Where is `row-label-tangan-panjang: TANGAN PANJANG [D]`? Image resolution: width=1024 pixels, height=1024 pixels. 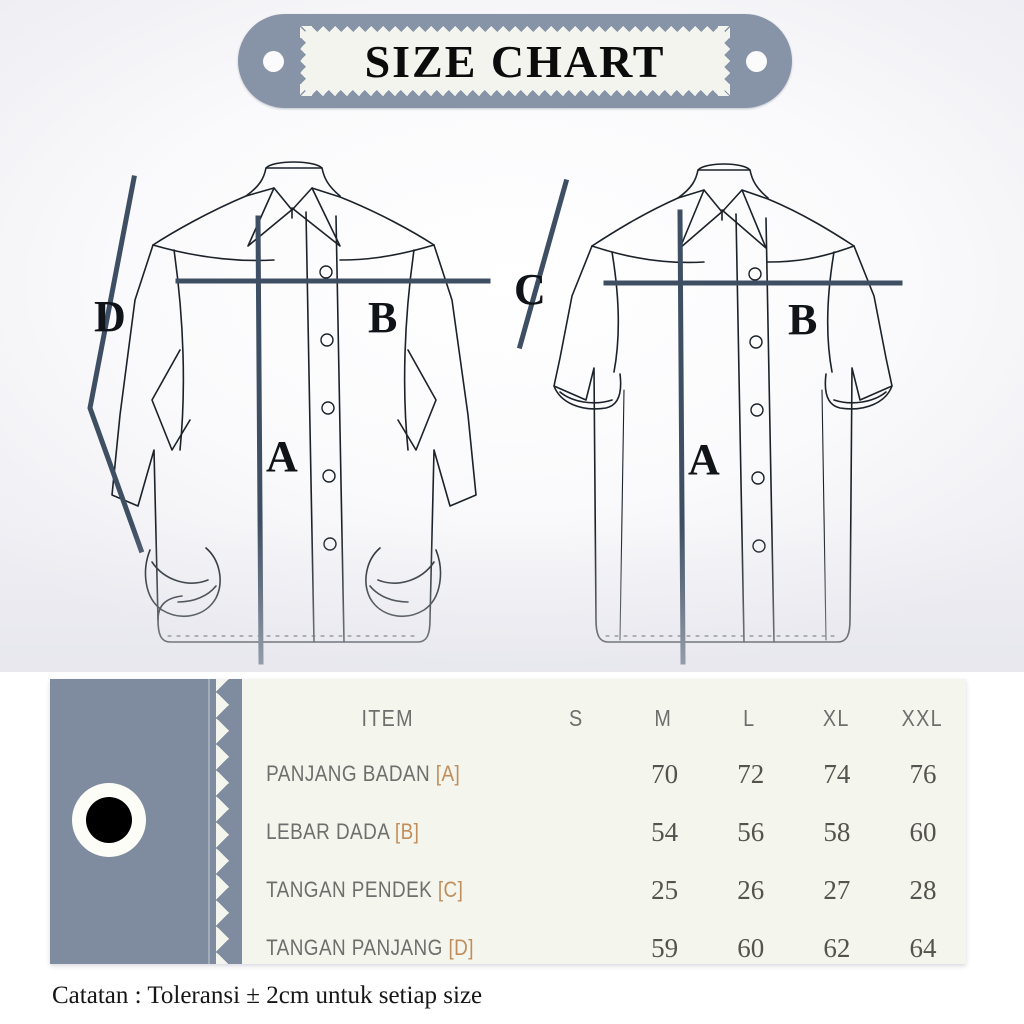 row-label-tangan-panjang: TANGAN PANJANG [D] is located at coordinates (368, 948).